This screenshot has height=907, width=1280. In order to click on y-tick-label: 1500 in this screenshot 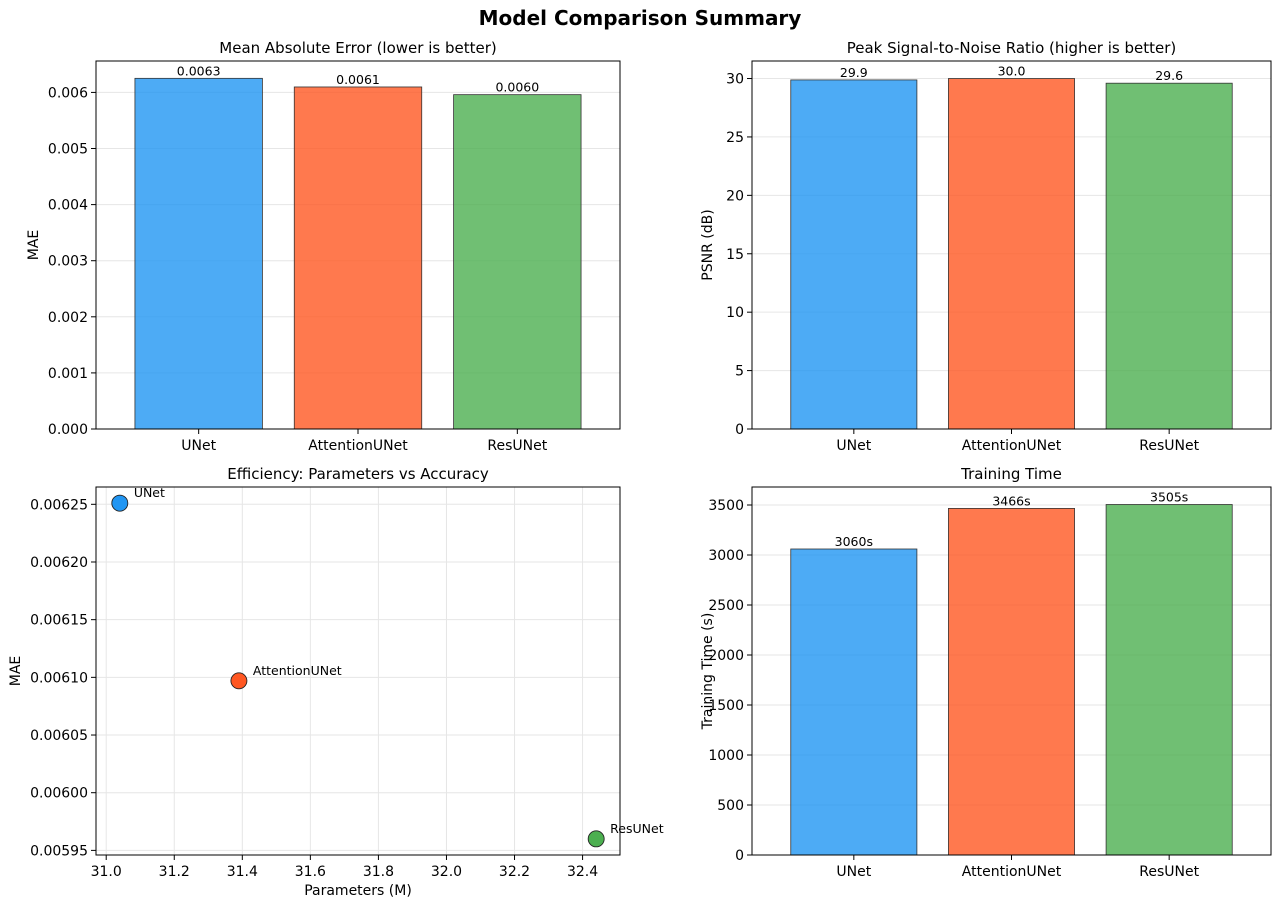, I will do `click(726, 706)`.